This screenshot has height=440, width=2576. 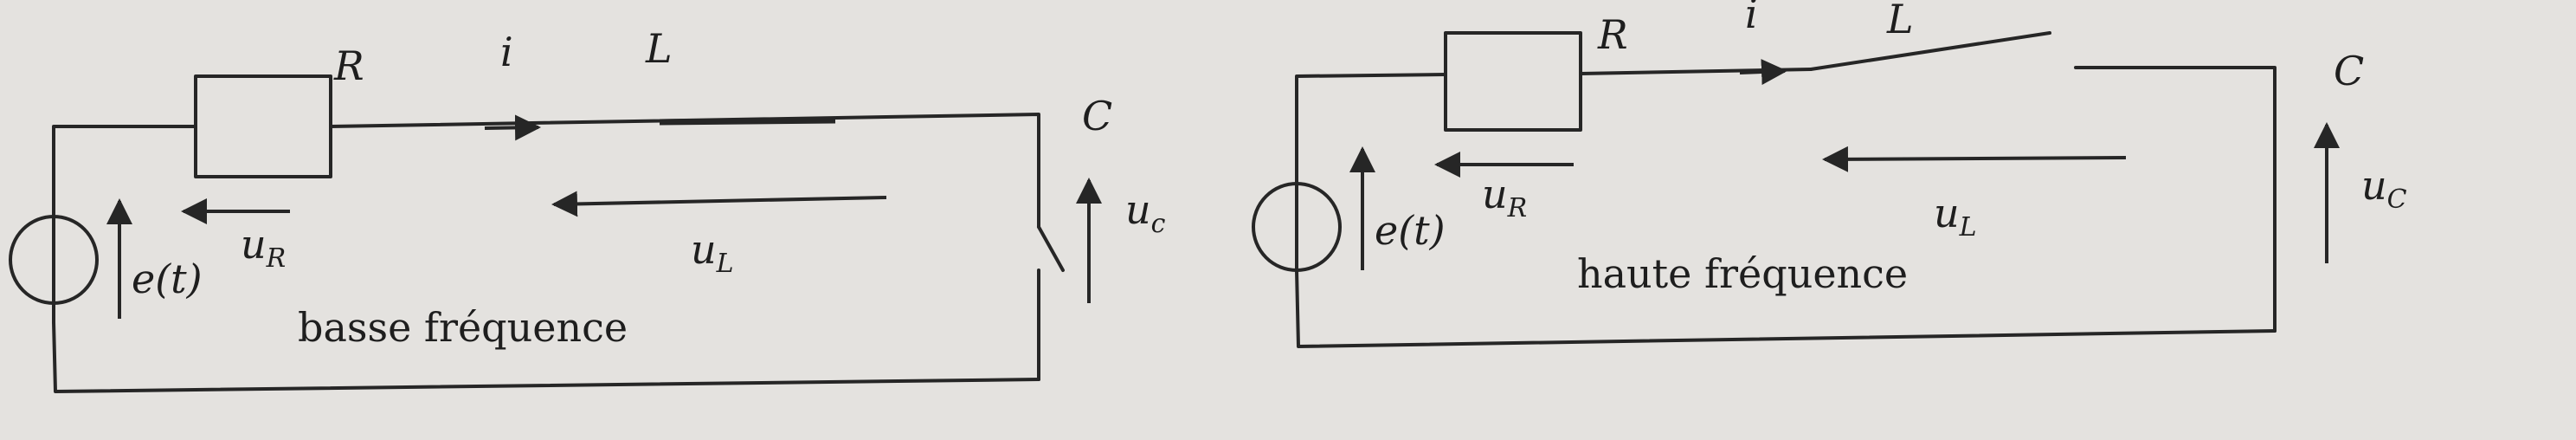 I want to click on wire-right-high, so click(x=2175, y=199).